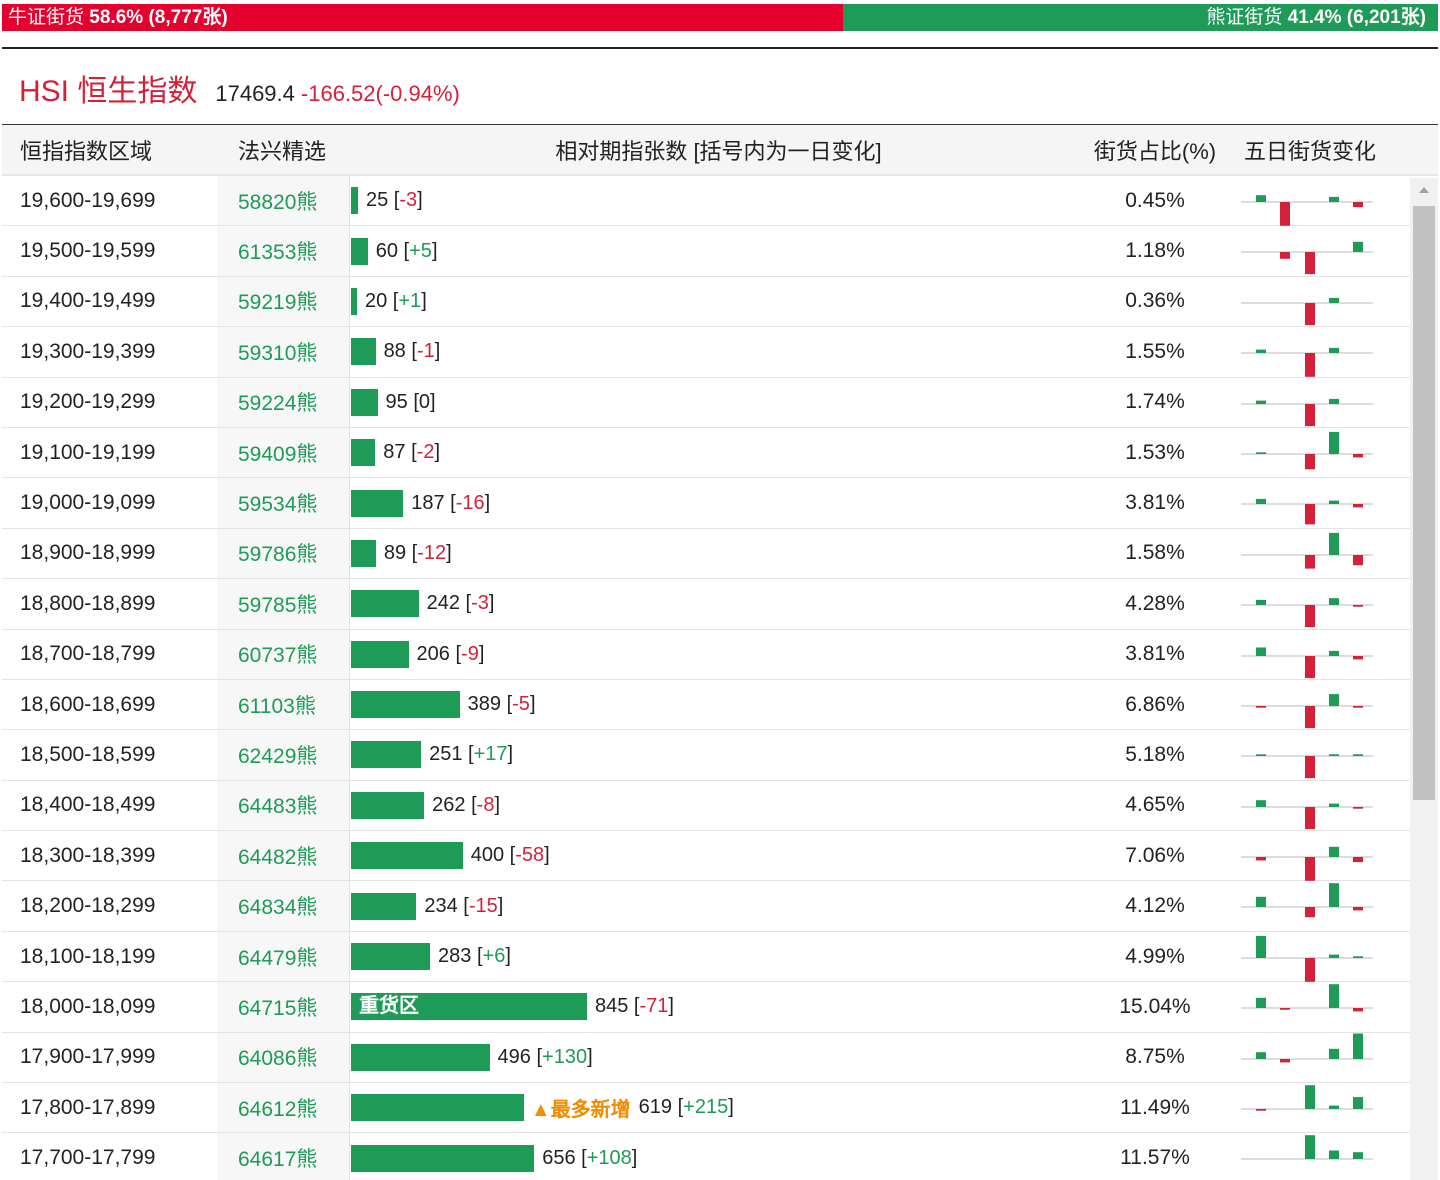  What do you see at coordinates (720, 1156) in the screenshot?
I see `table-row: 17,700-17,799 64617熊 656 [+108] 11.57%` at bounding box center [720, 1156].